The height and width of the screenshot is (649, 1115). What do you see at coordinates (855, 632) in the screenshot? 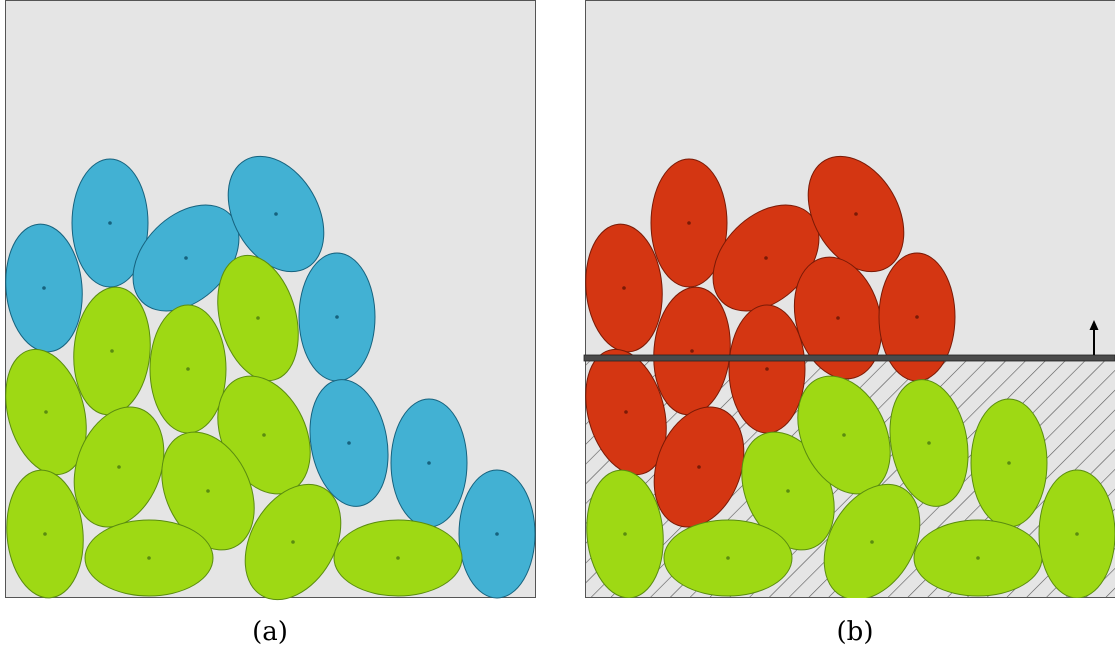
I see `panel-b-label: (b)` at bounding box center [855, 632].